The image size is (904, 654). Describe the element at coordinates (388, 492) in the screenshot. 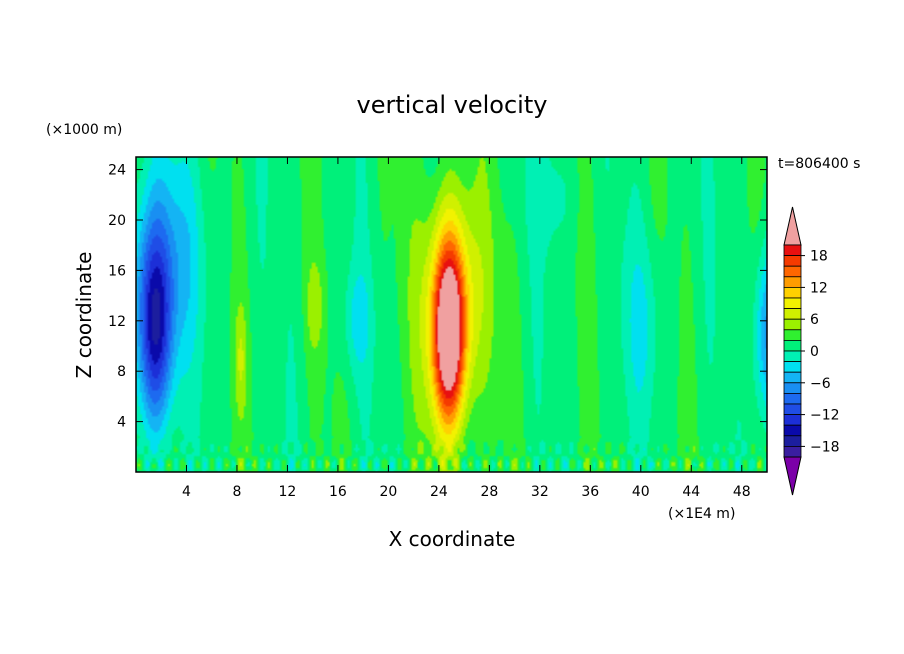

I see `x-tick-label: 20` at that location.